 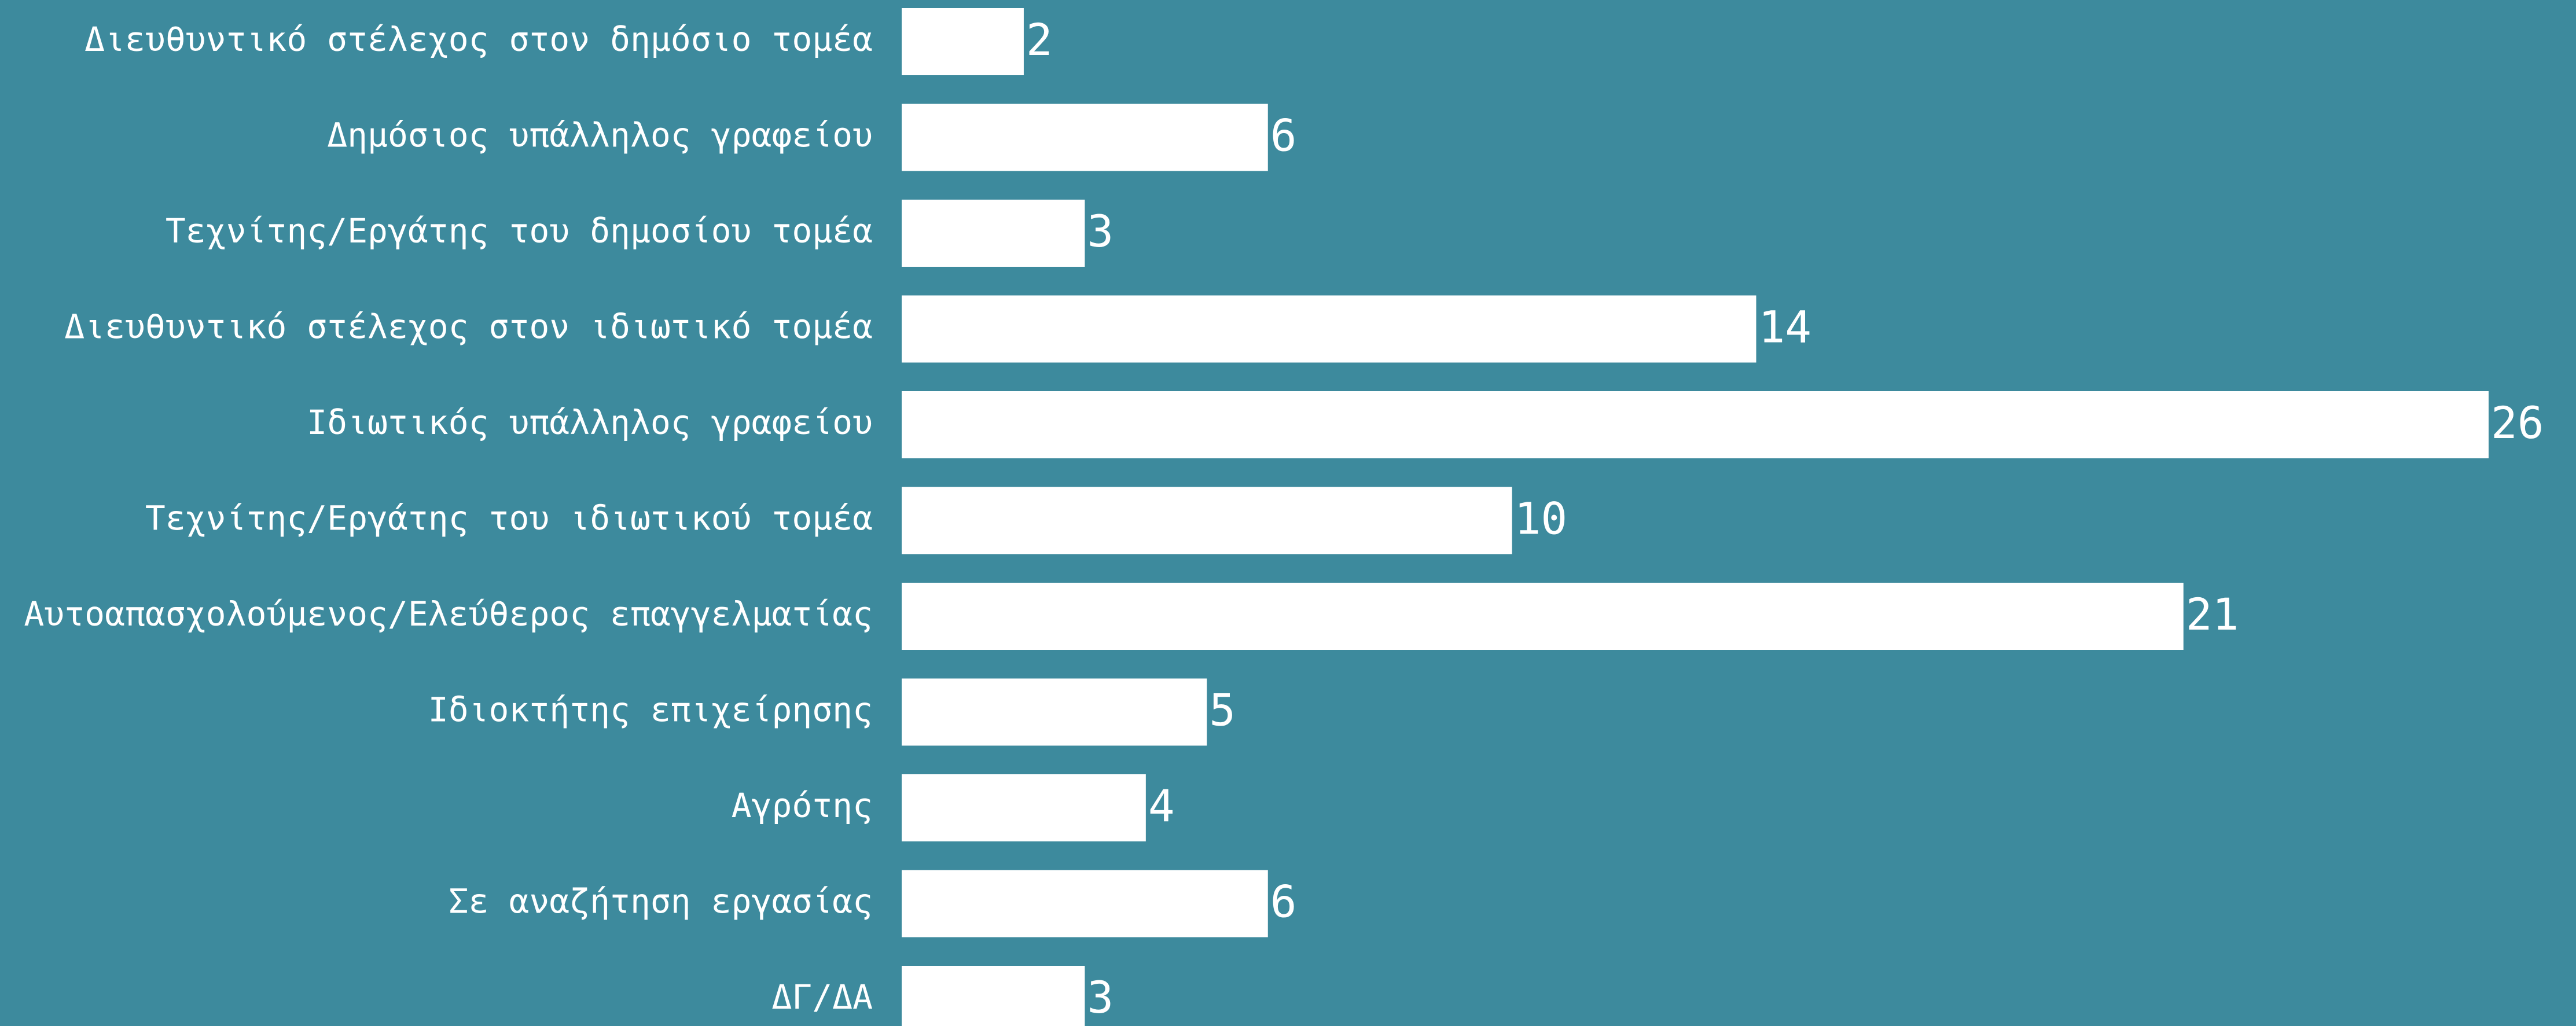 I want to click on value-label: 2, so click(x=1039, y=39).